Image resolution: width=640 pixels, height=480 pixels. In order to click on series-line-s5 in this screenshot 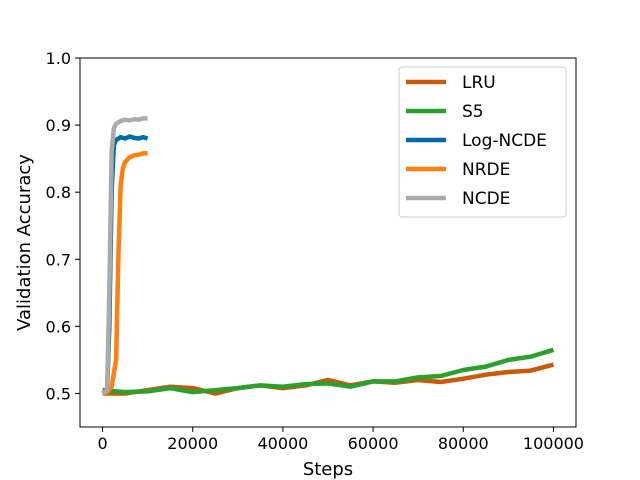, I will do `click(328, 371)`.